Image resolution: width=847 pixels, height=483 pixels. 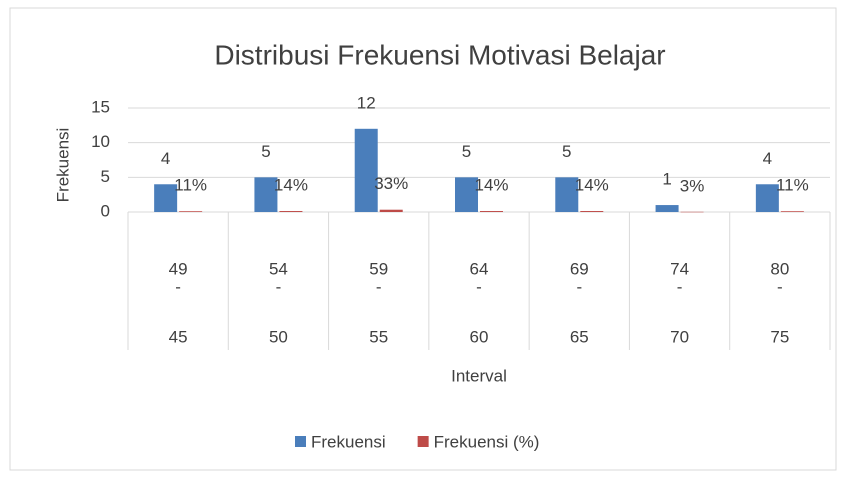 I want to click on x-tick-label: 80, so click(x=779, y=268).